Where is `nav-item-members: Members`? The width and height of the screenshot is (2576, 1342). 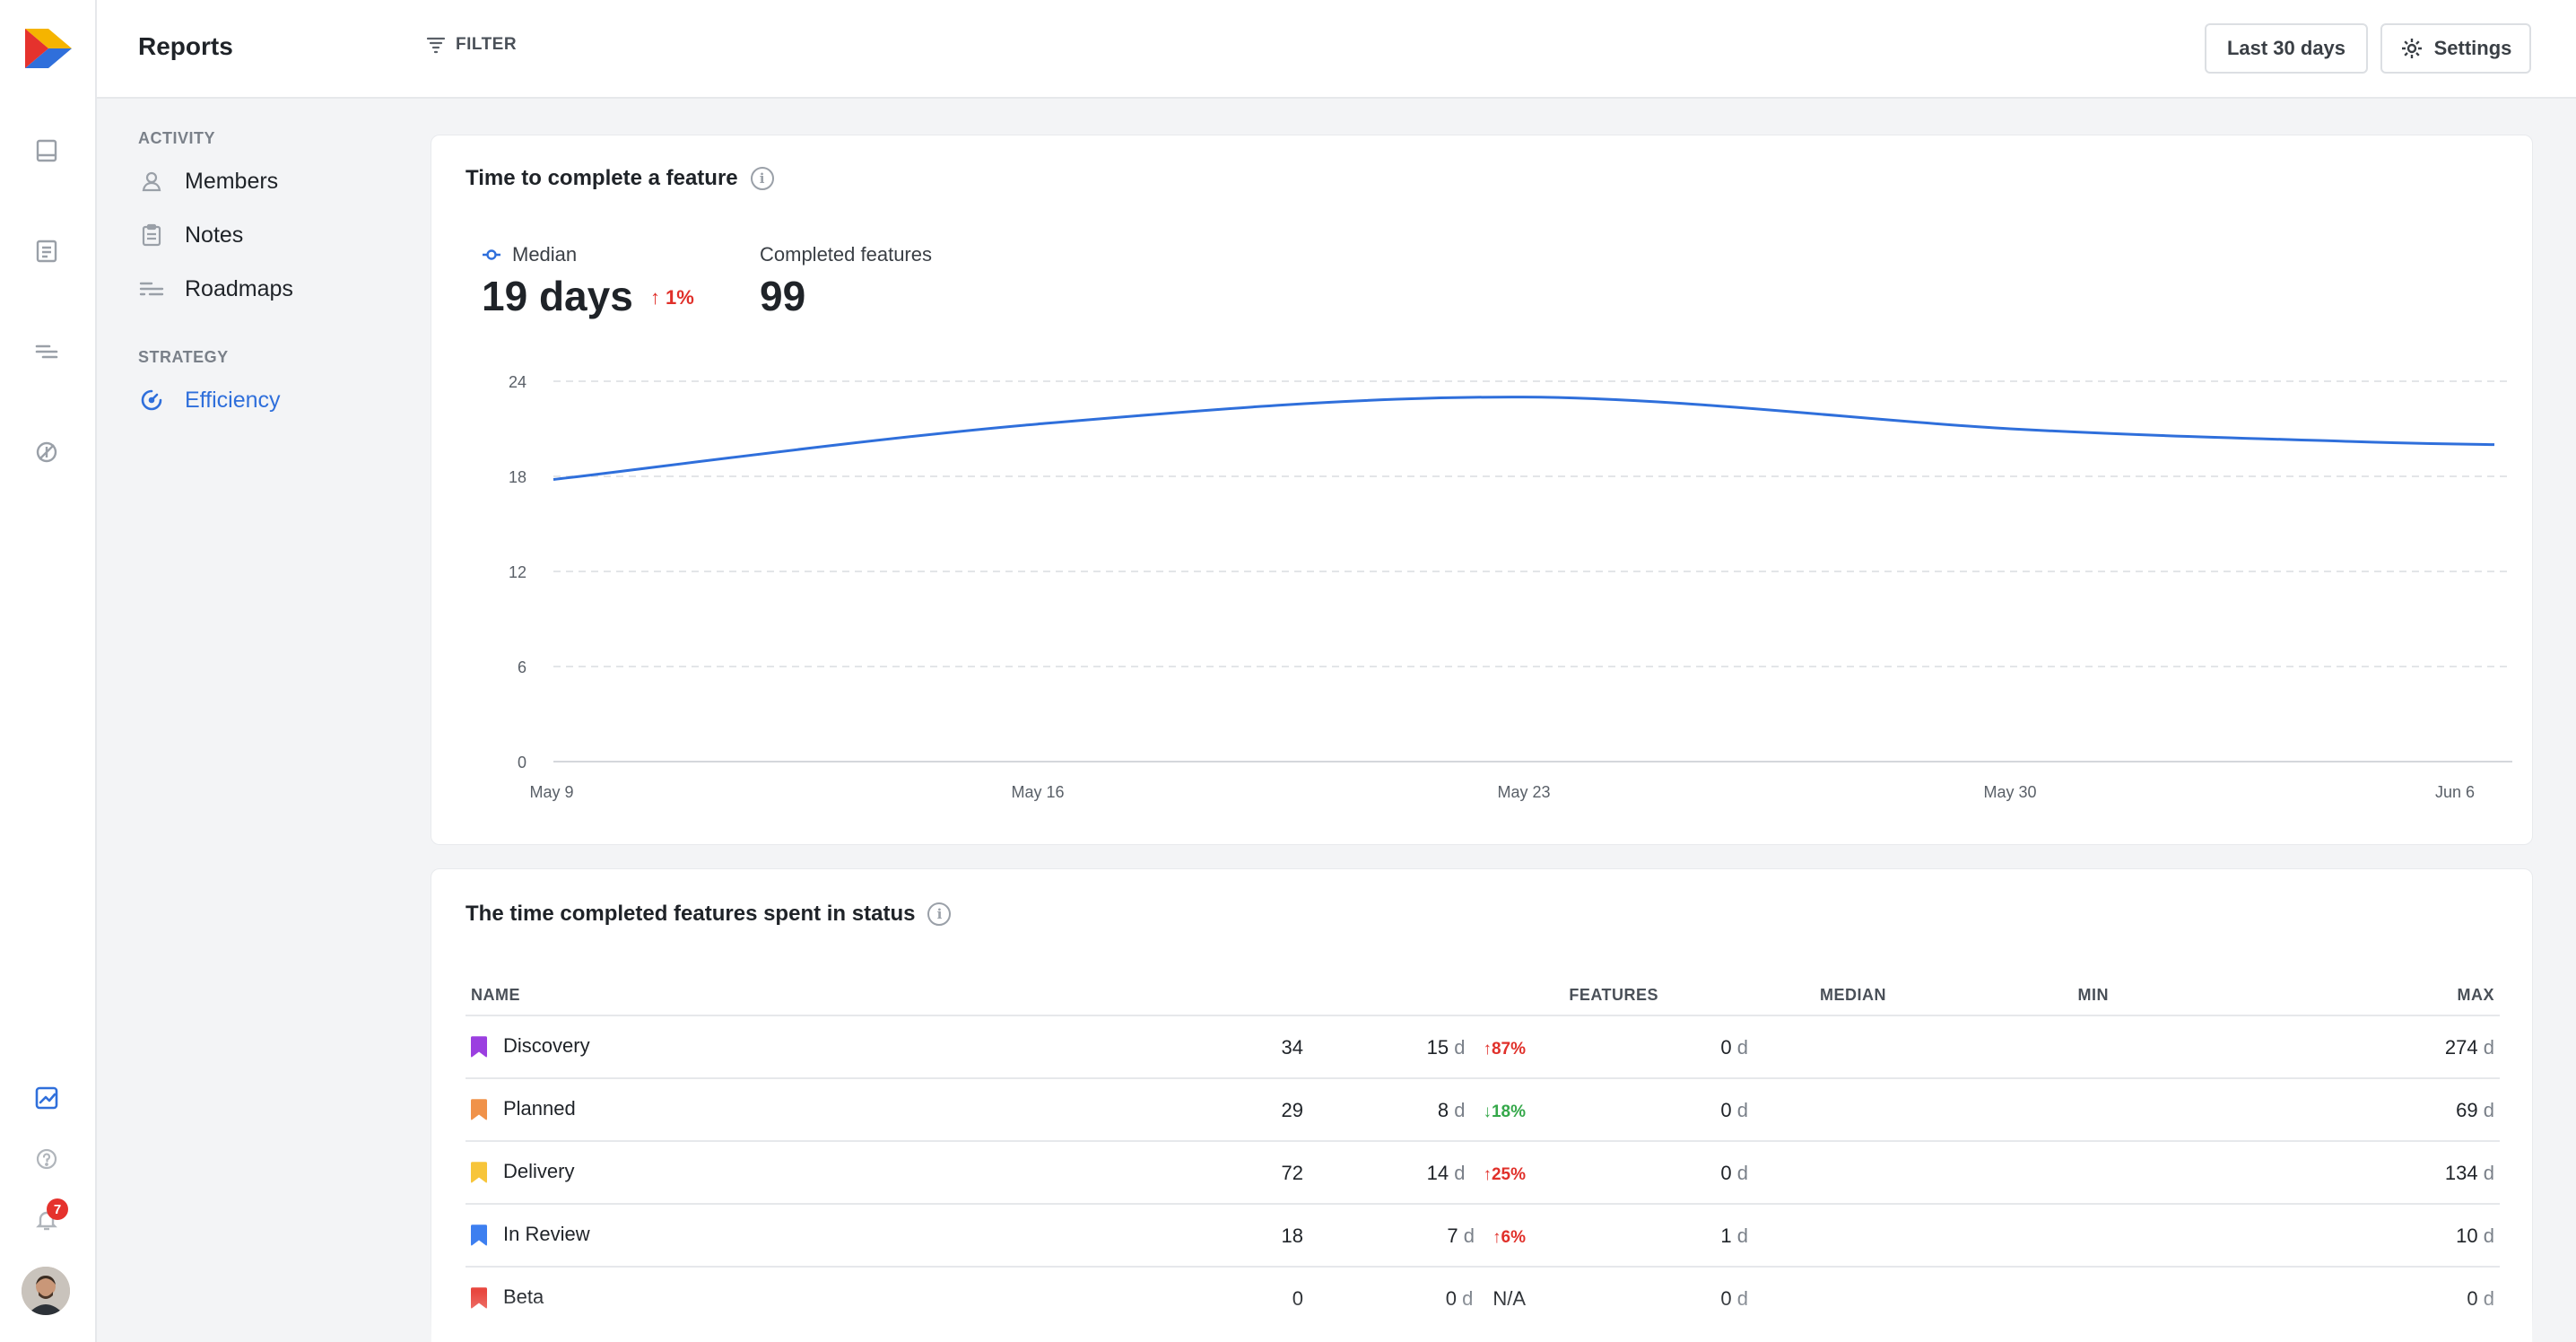 nav-item-members: Members is located at coordinates (208, 181).